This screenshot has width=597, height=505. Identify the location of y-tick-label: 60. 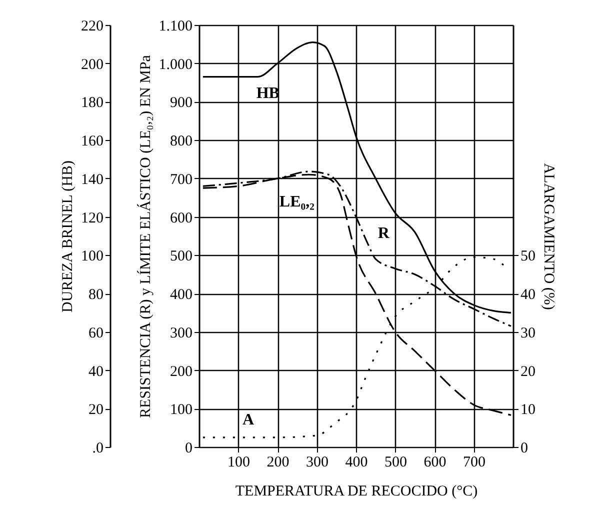
(96, 333).